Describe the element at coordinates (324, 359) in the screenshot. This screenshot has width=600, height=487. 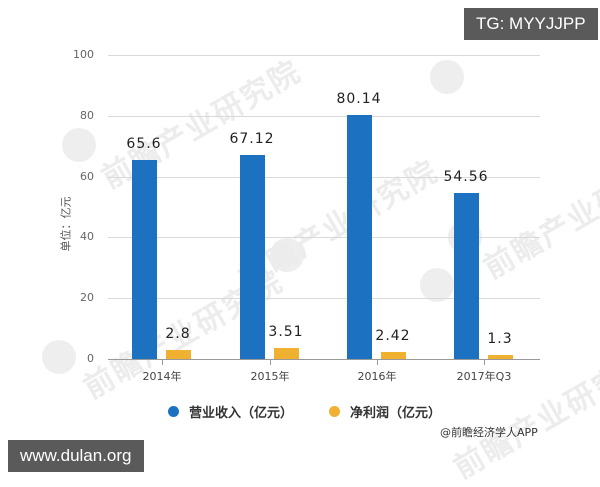
I see `x-axis-line` at that location.